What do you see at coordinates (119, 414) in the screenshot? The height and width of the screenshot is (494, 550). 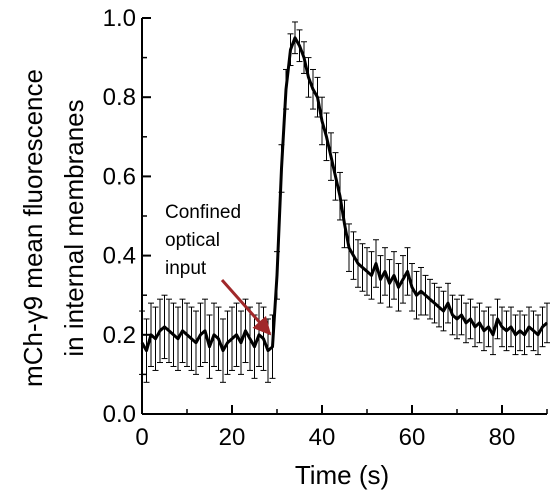 I see `y-tick-label: 0.0` at bounding box center [119, 414].